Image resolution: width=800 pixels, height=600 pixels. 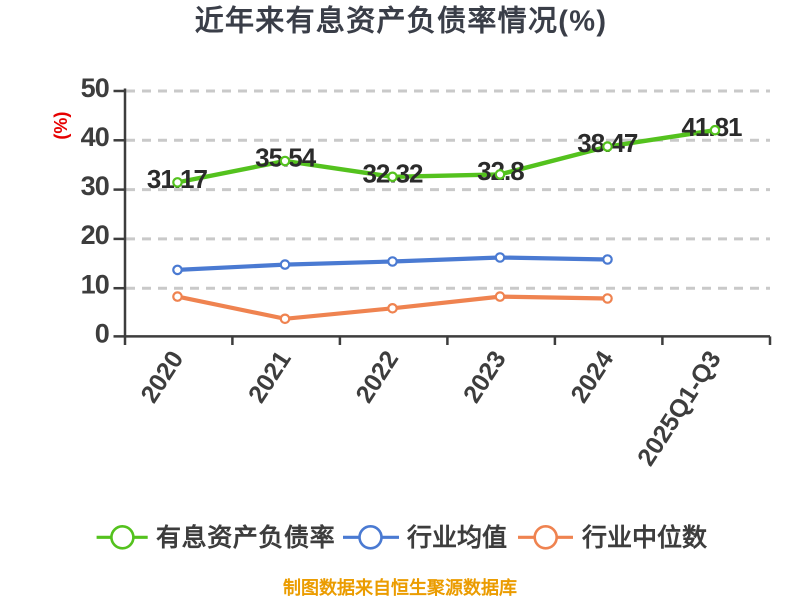 I want to click on svg-text: 0, so click(x=102, y=333).